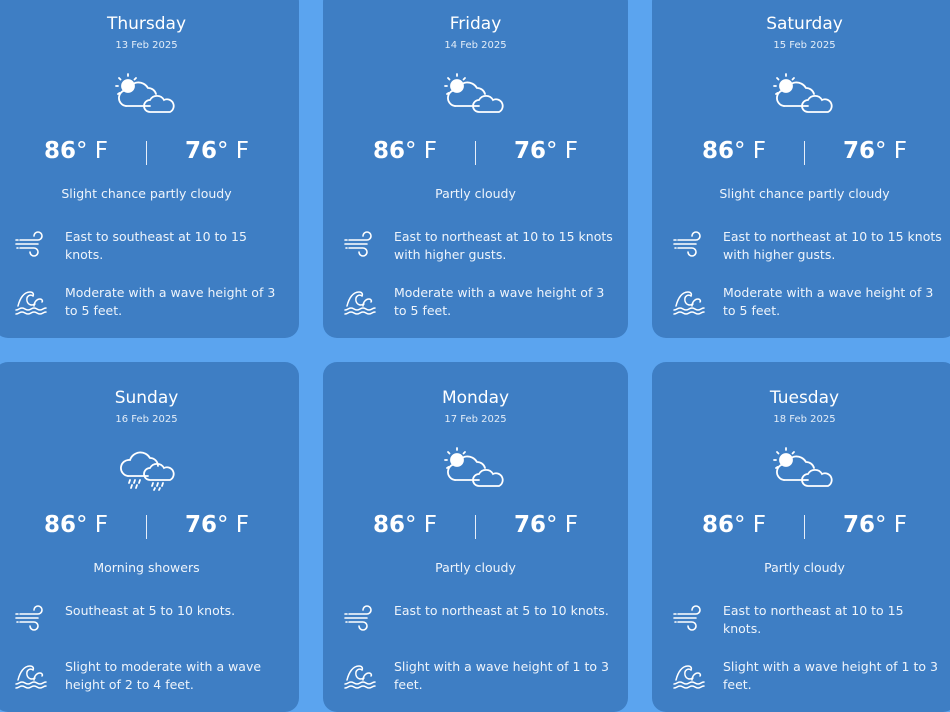  I want to click on forecast-date: 18 Feb 2025, so click(804, 419).